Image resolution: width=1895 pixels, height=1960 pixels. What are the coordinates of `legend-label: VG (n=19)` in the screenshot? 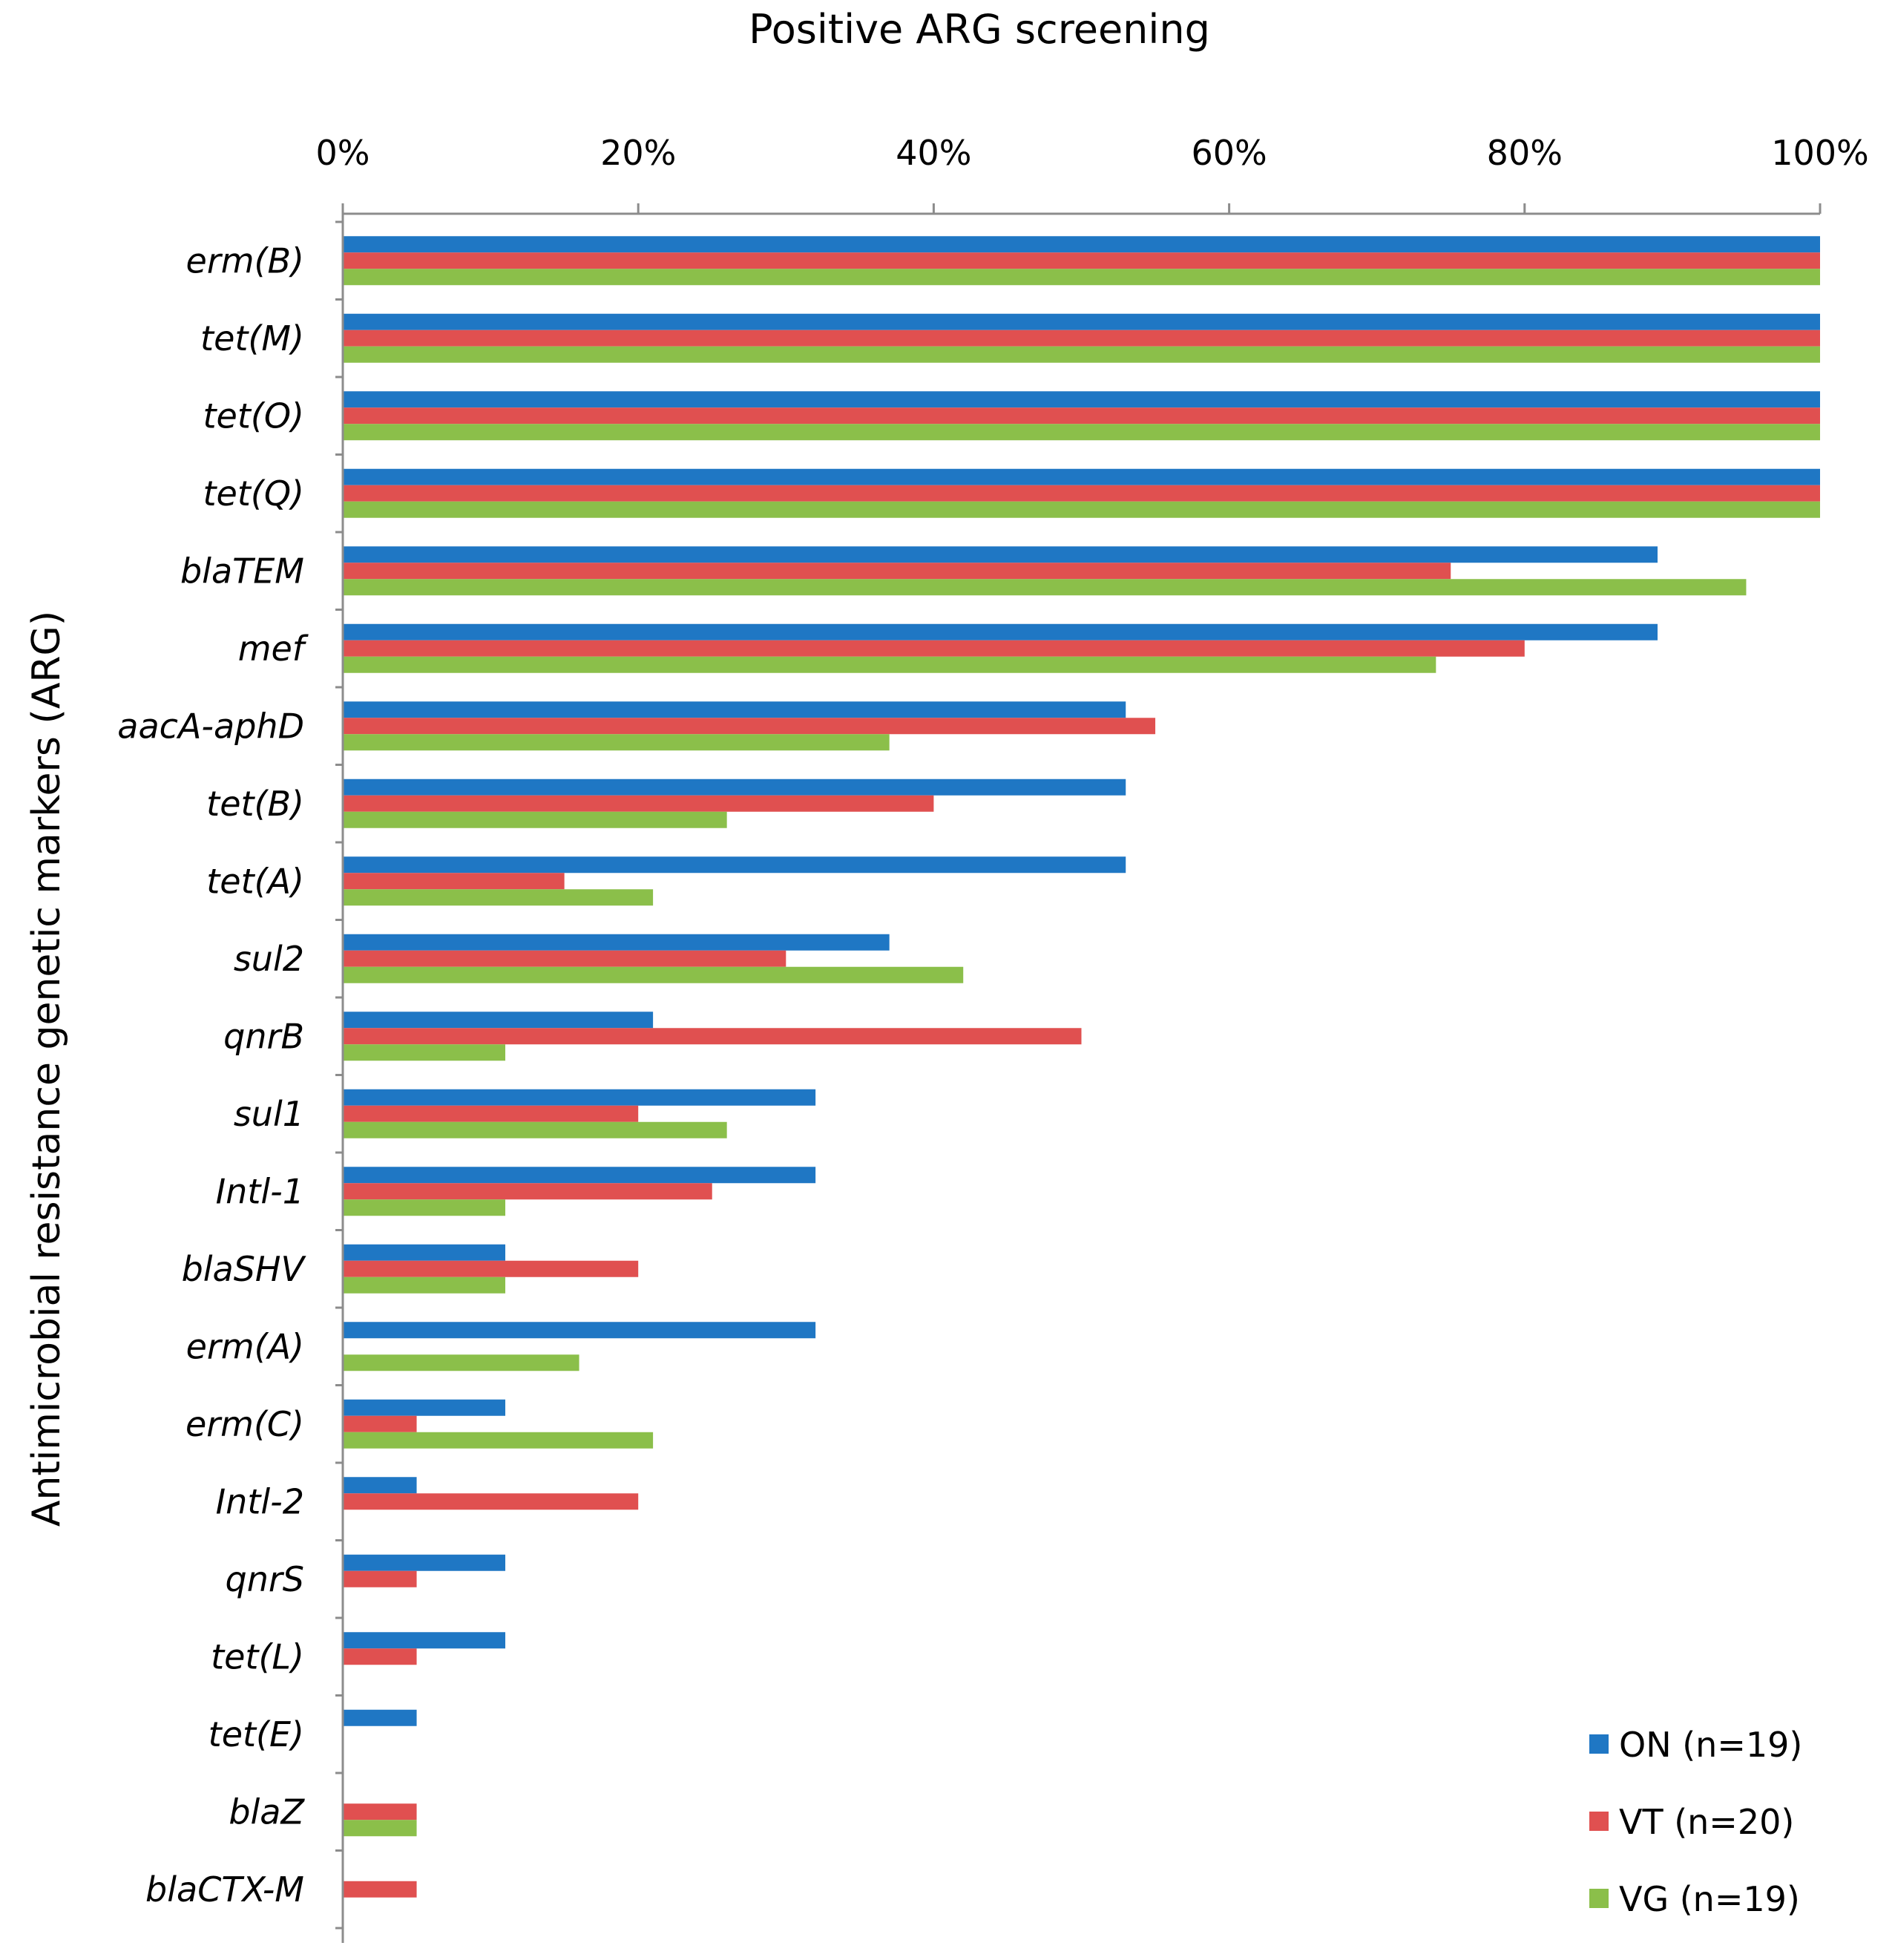 It's located at (1709, 1899).